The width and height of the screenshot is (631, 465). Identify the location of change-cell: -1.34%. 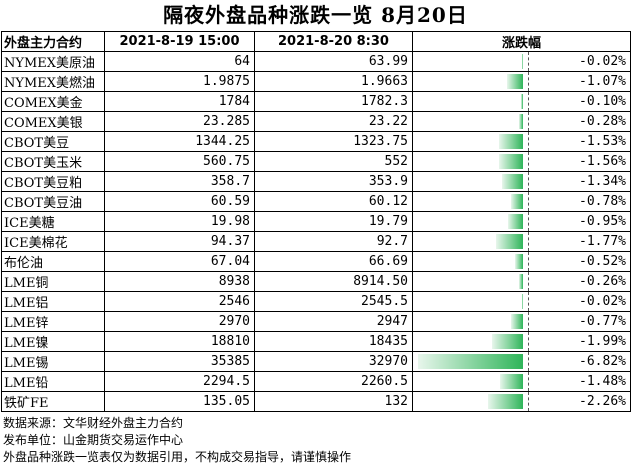
(521, 181).